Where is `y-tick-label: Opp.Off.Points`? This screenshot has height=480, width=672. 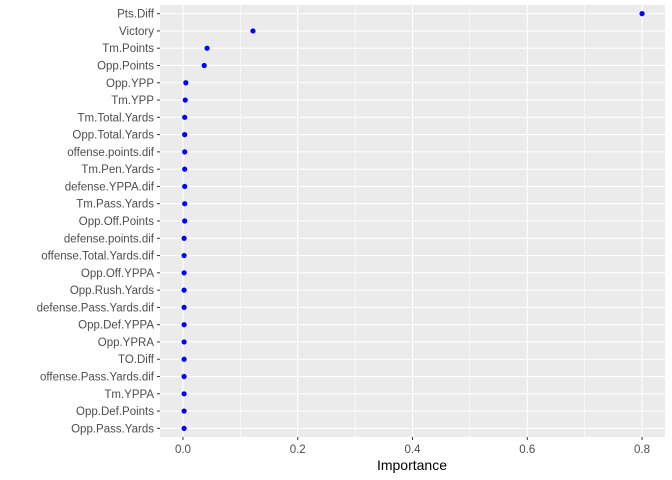
y-tick-label: Opp.Off.Points is located at coordinates (116, 222).